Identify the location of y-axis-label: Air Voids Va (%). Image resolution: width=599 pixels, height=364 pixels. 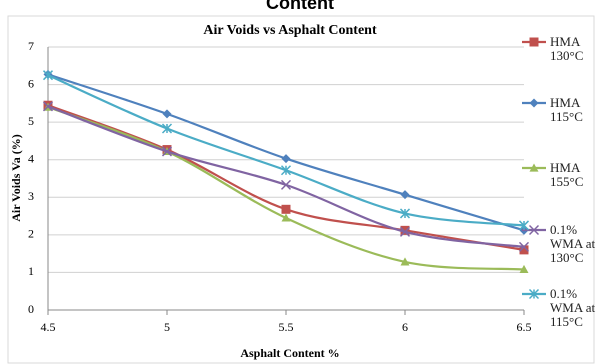
(16, 177).